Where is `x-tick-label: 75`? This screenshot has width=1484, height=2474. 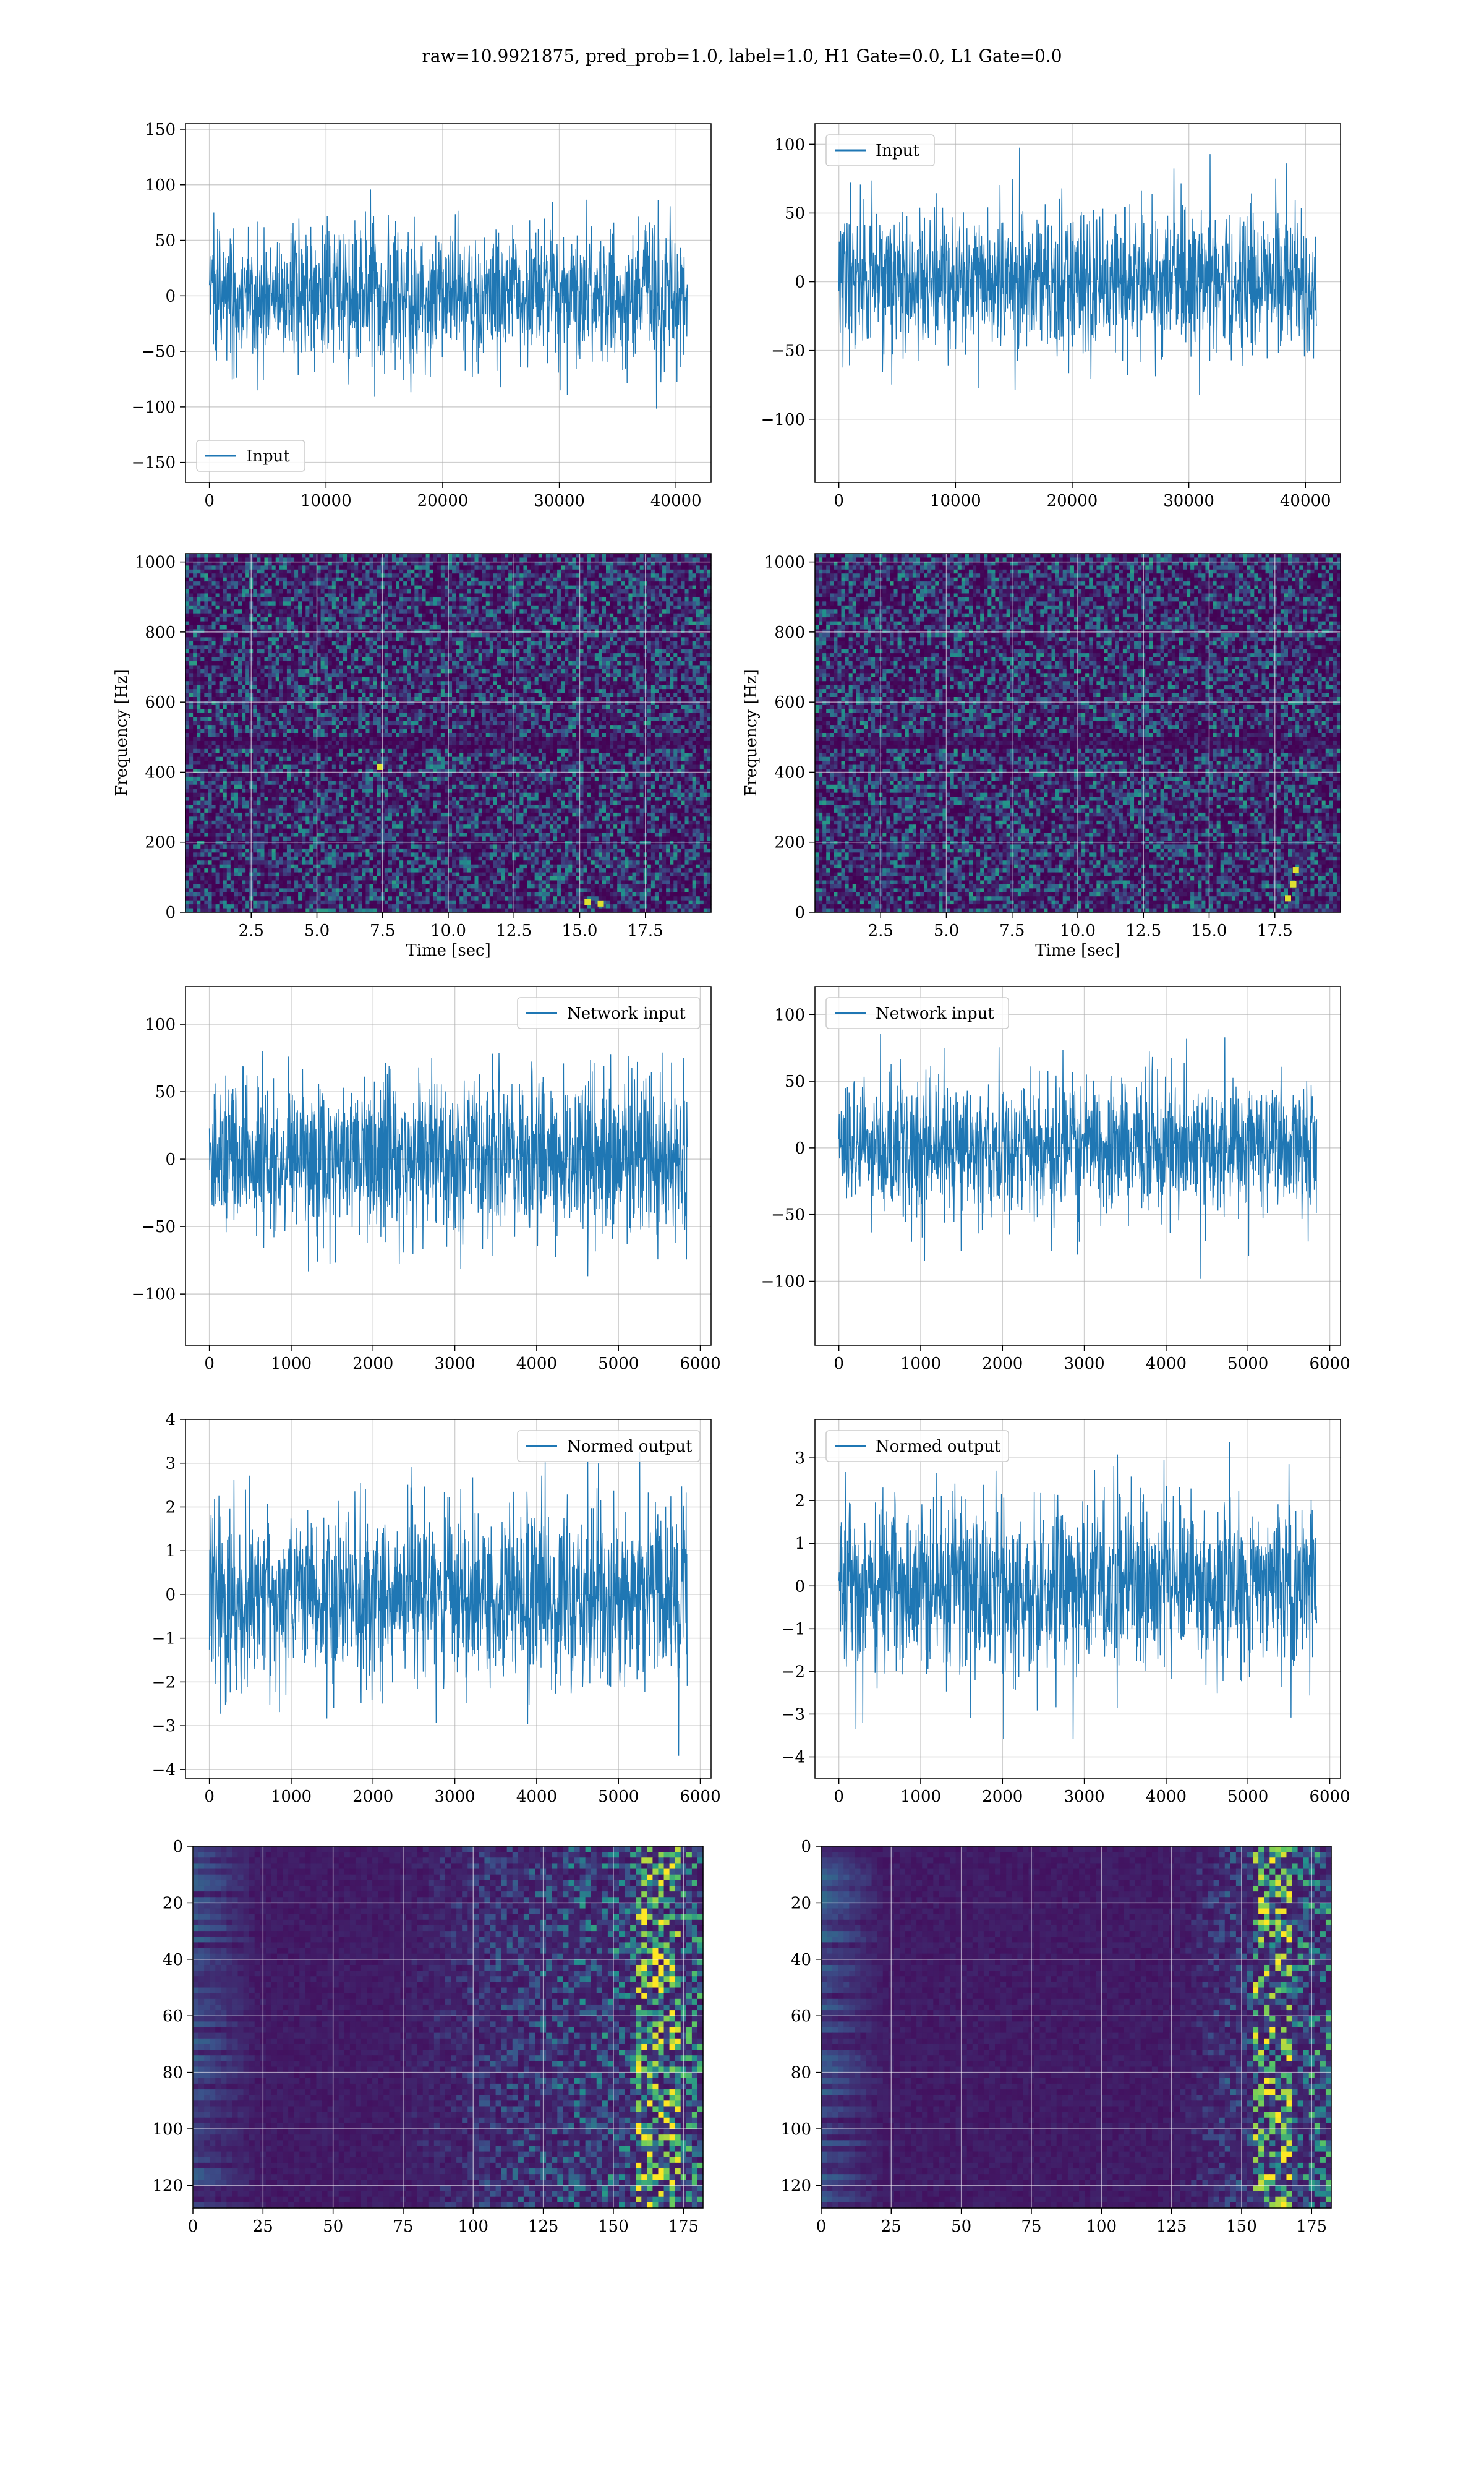 x-tick-label: 75 is located at coordinates (1031, 2226).